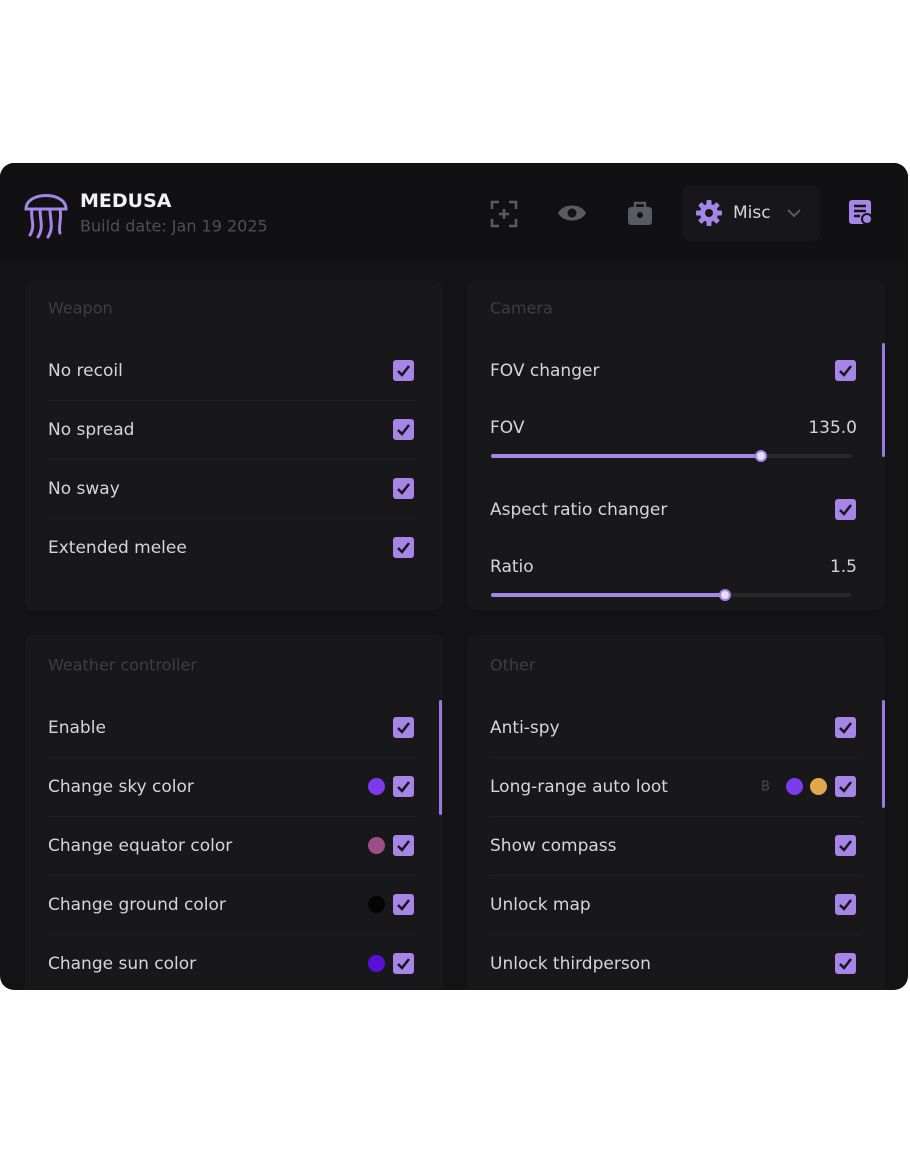 The image size is (910, 1155). Describe the element at coordinates (126, 201) in the screenshot. I see `app-title: MEDUSA` at that location.